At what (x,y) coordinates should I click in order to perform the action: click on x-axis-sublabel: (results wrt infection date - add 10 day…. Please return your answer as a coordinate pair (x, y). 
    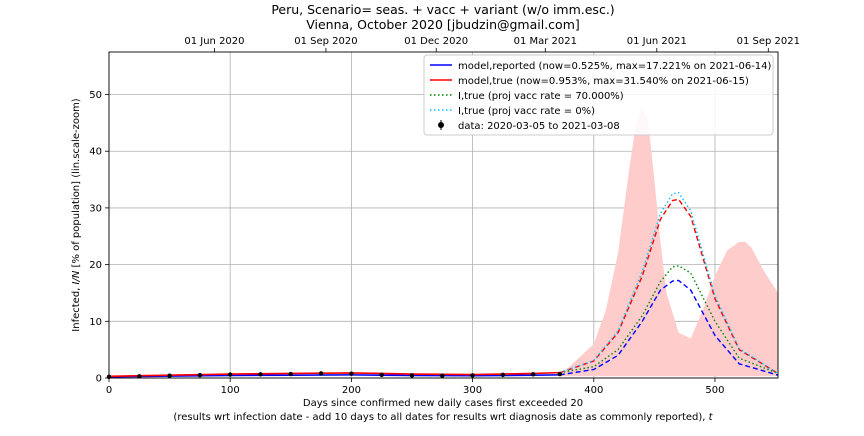
    Looking at the image, I should click on (443, 417).